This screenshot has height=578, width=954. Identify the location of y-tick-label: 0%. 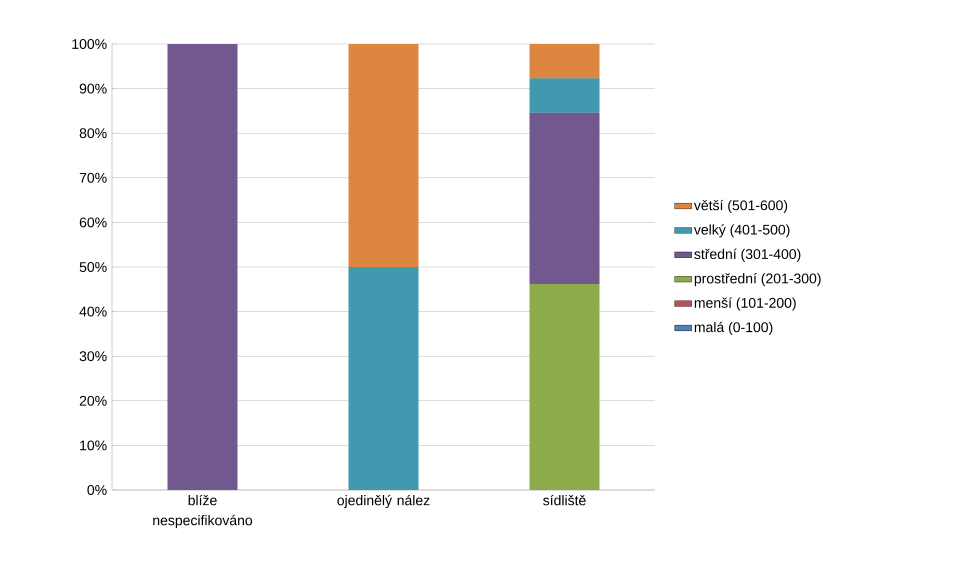
(97, 490).